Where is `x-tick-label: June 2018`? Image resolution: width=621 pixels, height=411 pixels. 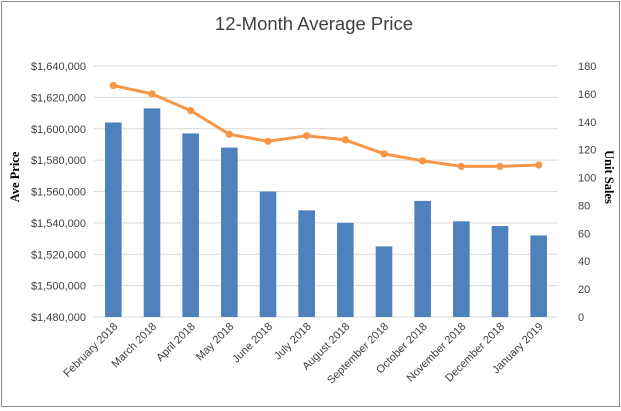
x-tick-label: June 2018 is located at coordinates (252, 343).